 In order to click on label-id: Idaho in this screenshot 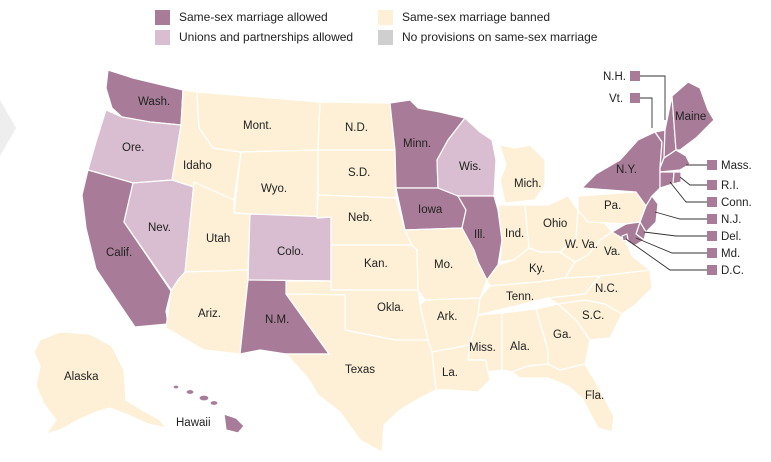, I will do `click(197, 166)`.